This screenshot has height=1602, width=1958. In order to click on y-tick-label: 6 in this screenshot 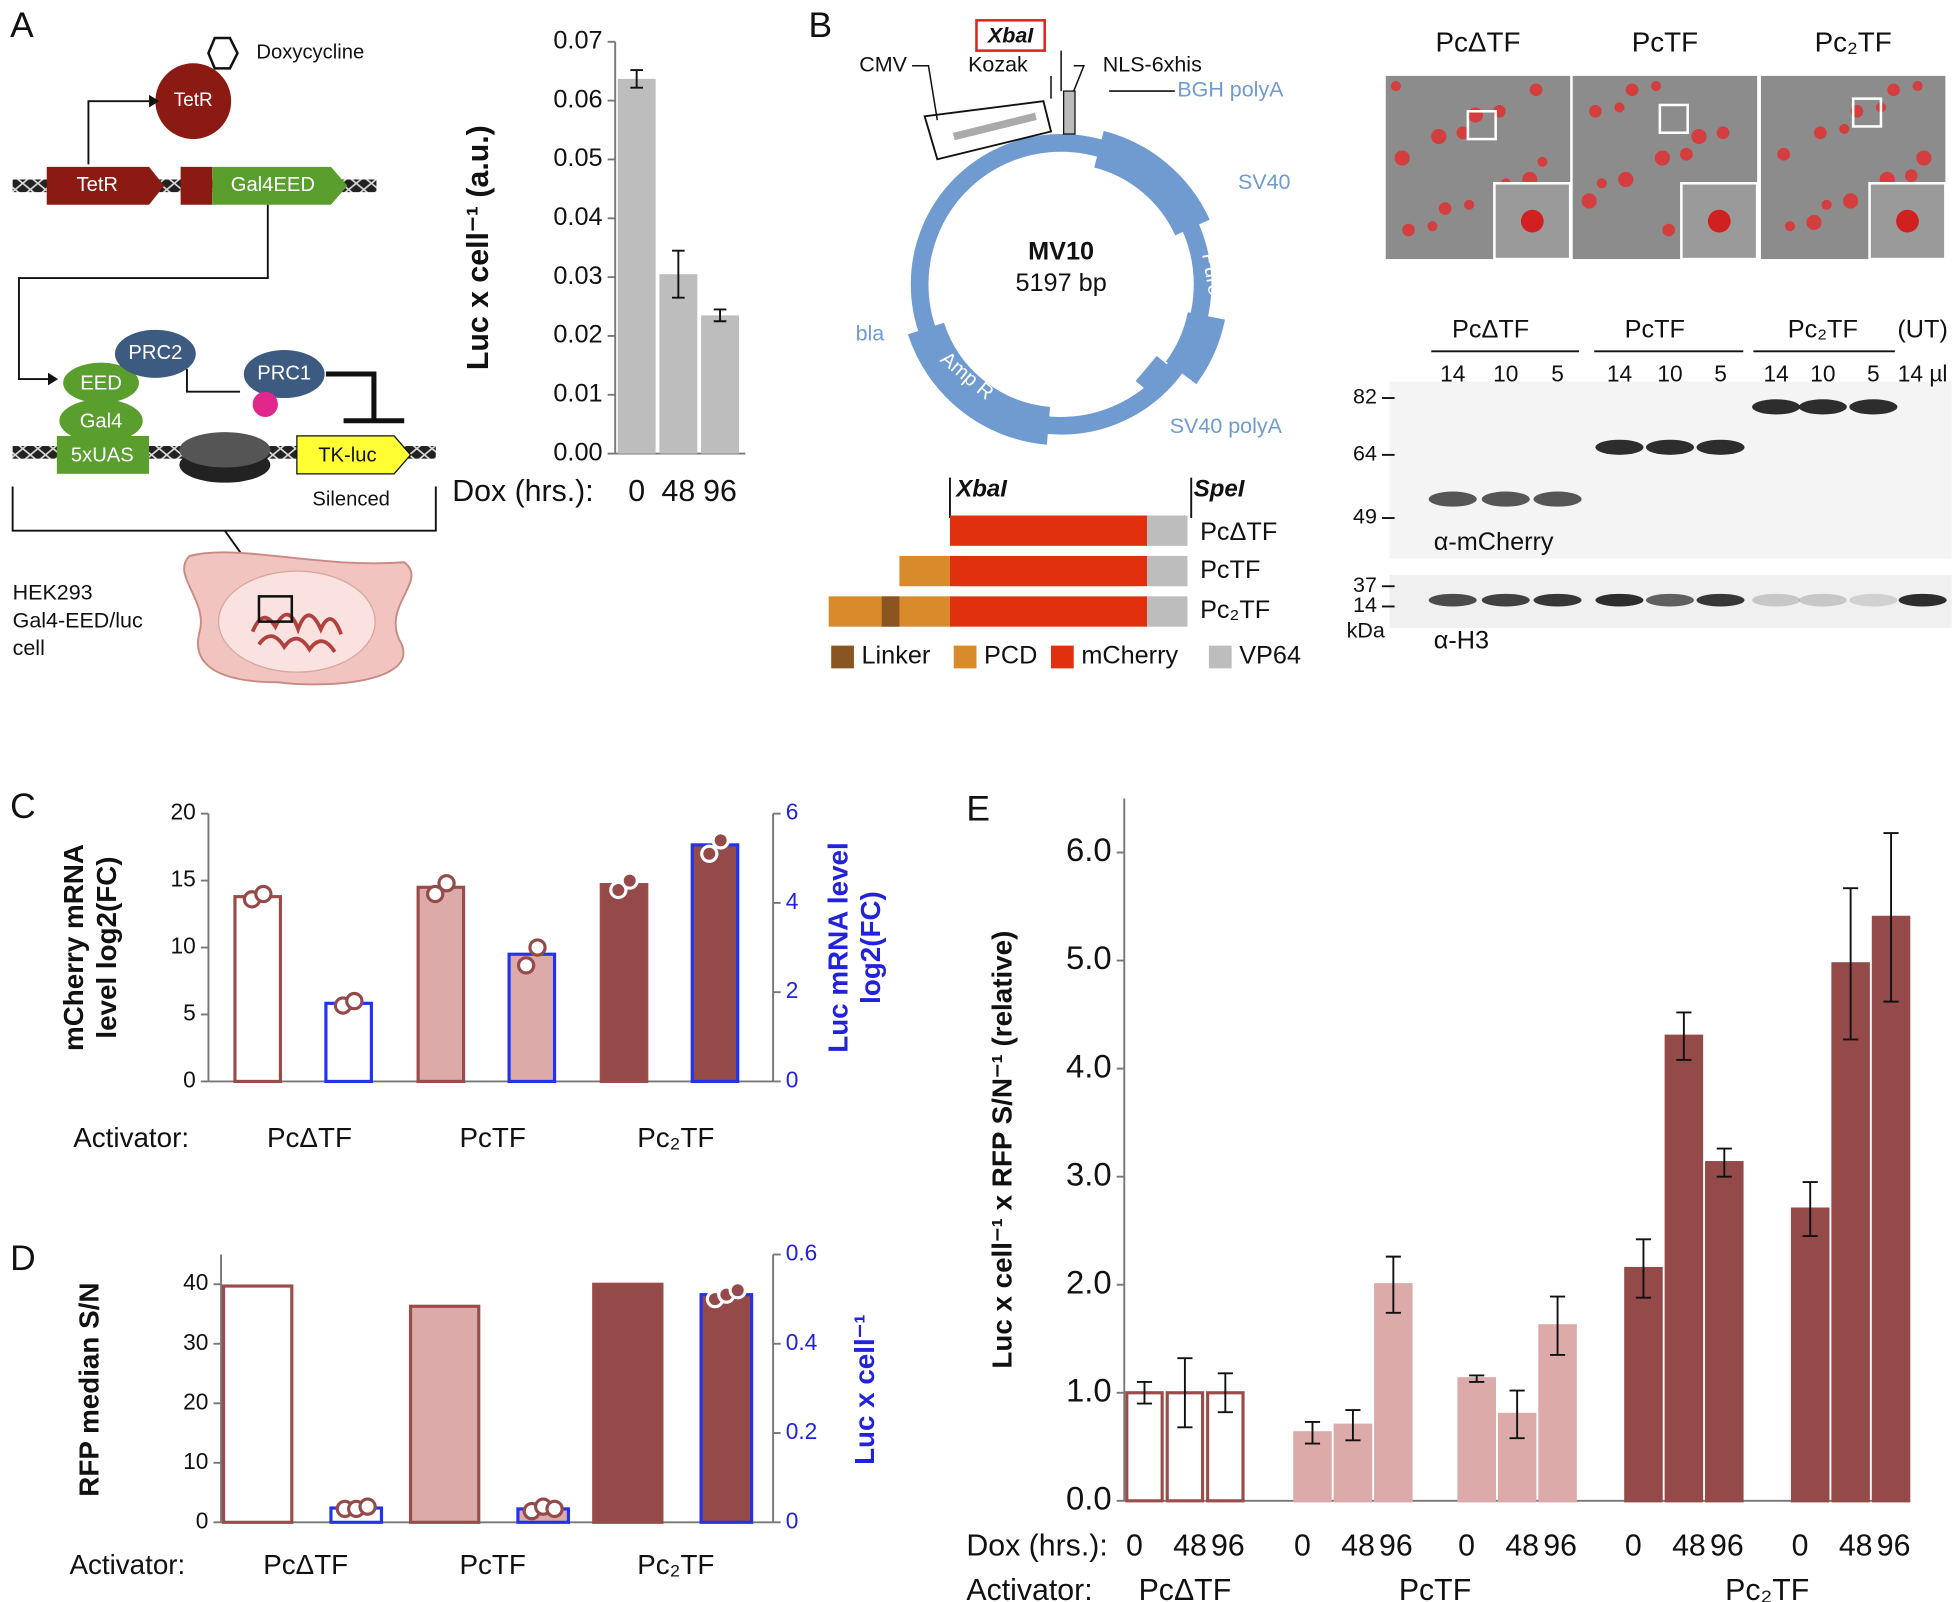, I will do `click(792, 812)`.